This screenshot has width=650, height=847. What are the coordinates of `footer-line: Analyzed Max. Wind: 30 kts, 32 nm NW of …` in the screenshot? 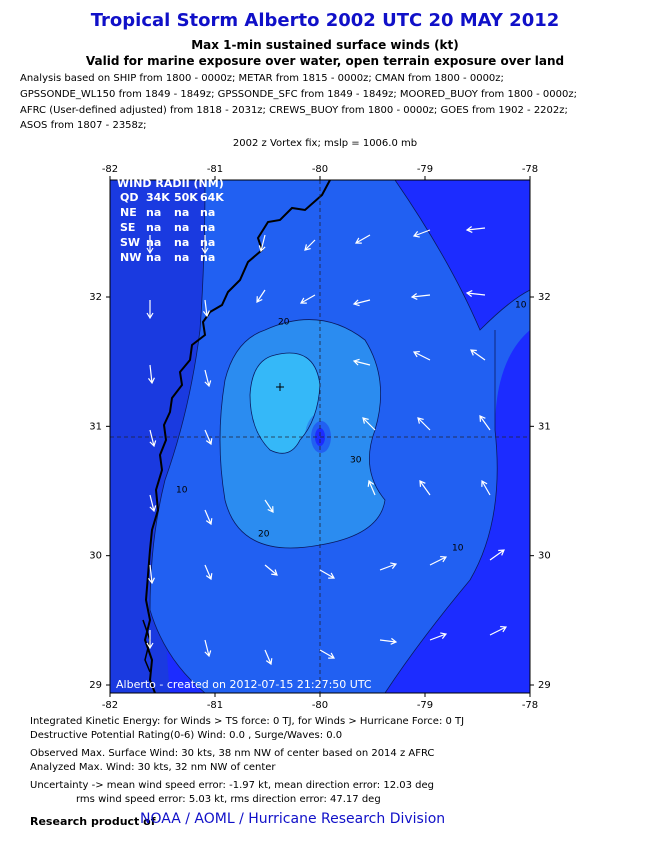 It's located at (153, 767).